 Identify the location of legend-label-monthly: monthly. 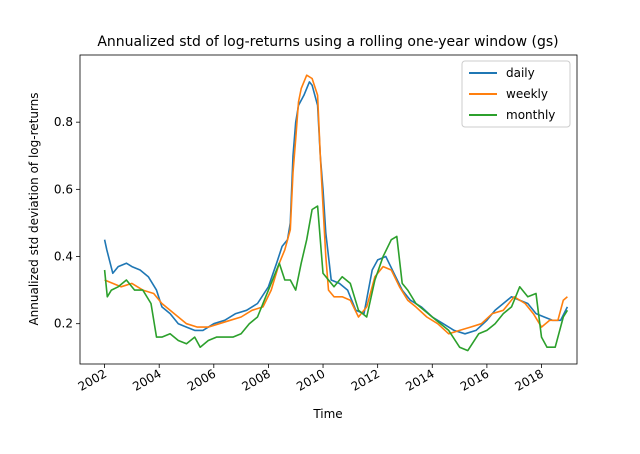
(530, 115).